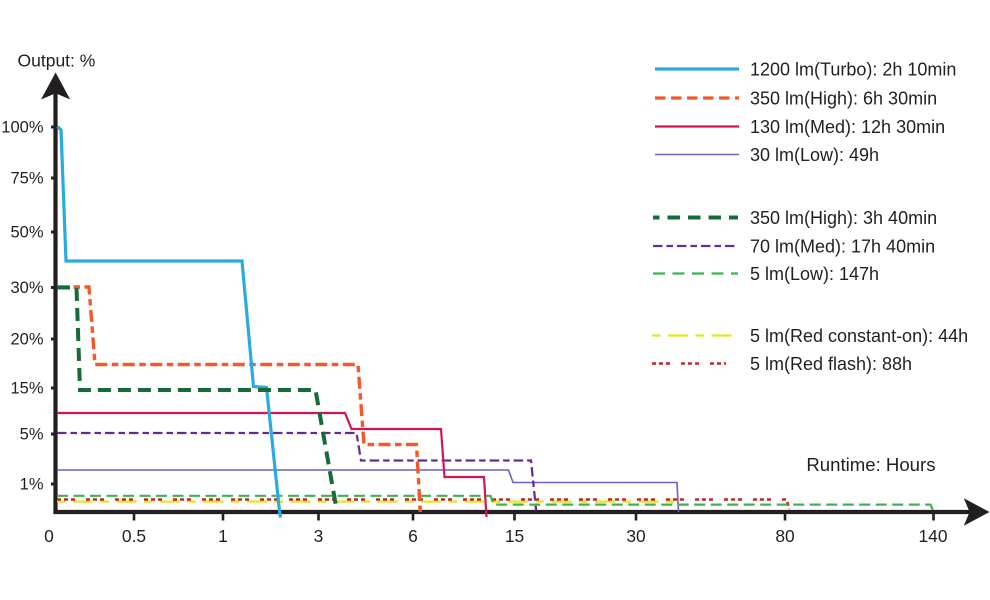 This screenshot has width=990, height=600. What do you see at coordinates (319, 536) in the screenshot?
I see `svg-text: 3` at bounding box center [319, 536].